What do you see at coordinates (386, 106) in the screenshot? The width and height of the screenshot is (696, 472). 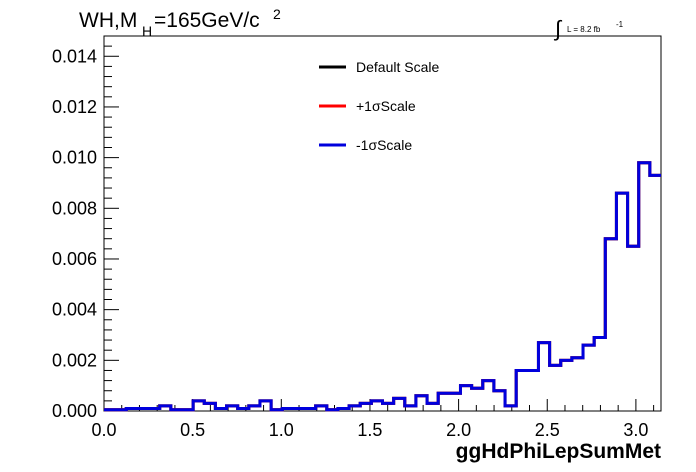 I see `legend-label-1: +1σScale` at bounding box center [386, 106].